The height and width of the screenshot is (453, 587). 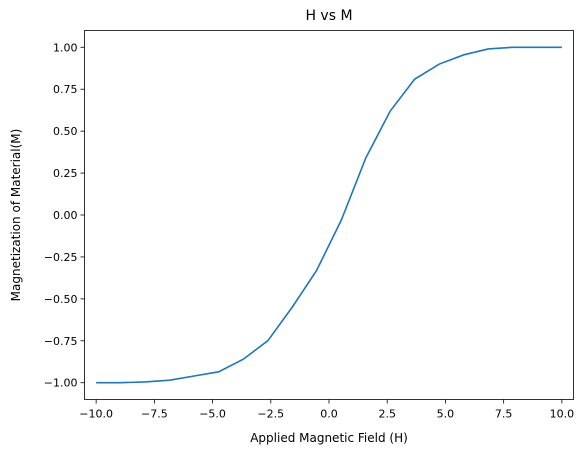 What do you see at coordinates (16, 215) in the screenshot?
I see `y-axis-label: Magnetization of Material(M)` at bounding box center [16, 215].